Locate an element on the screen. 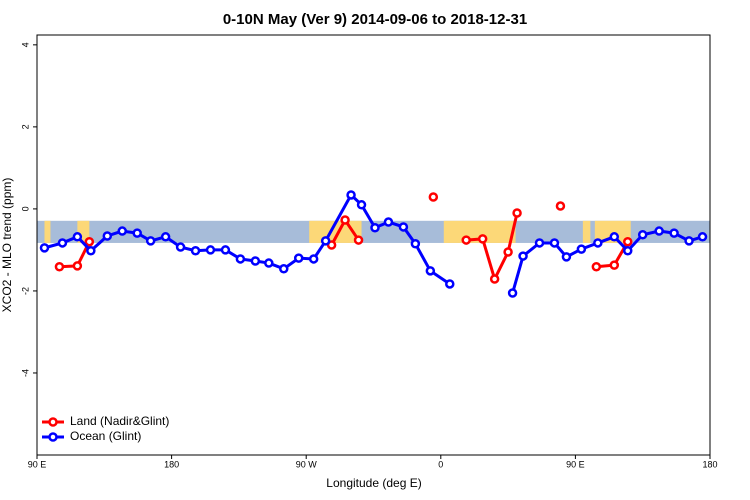 Image resolution: width=750 pixels, height=500 pixels. y-axis-label: XCO2 - MLO trend (ppm) is located at coordinates (7, 245).